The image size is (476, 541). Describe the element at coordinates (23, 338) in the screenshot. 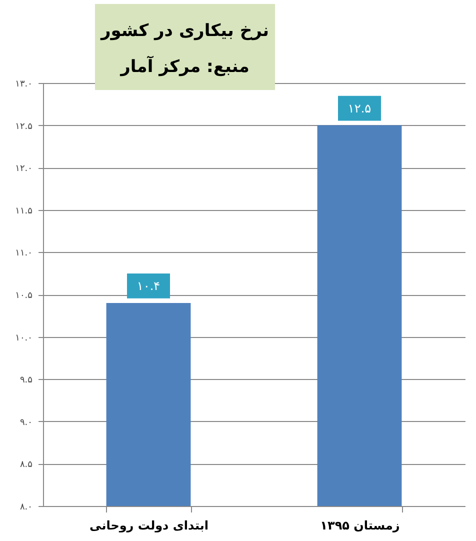

I see `y-tick-label: ۱۰.۰` at that location.